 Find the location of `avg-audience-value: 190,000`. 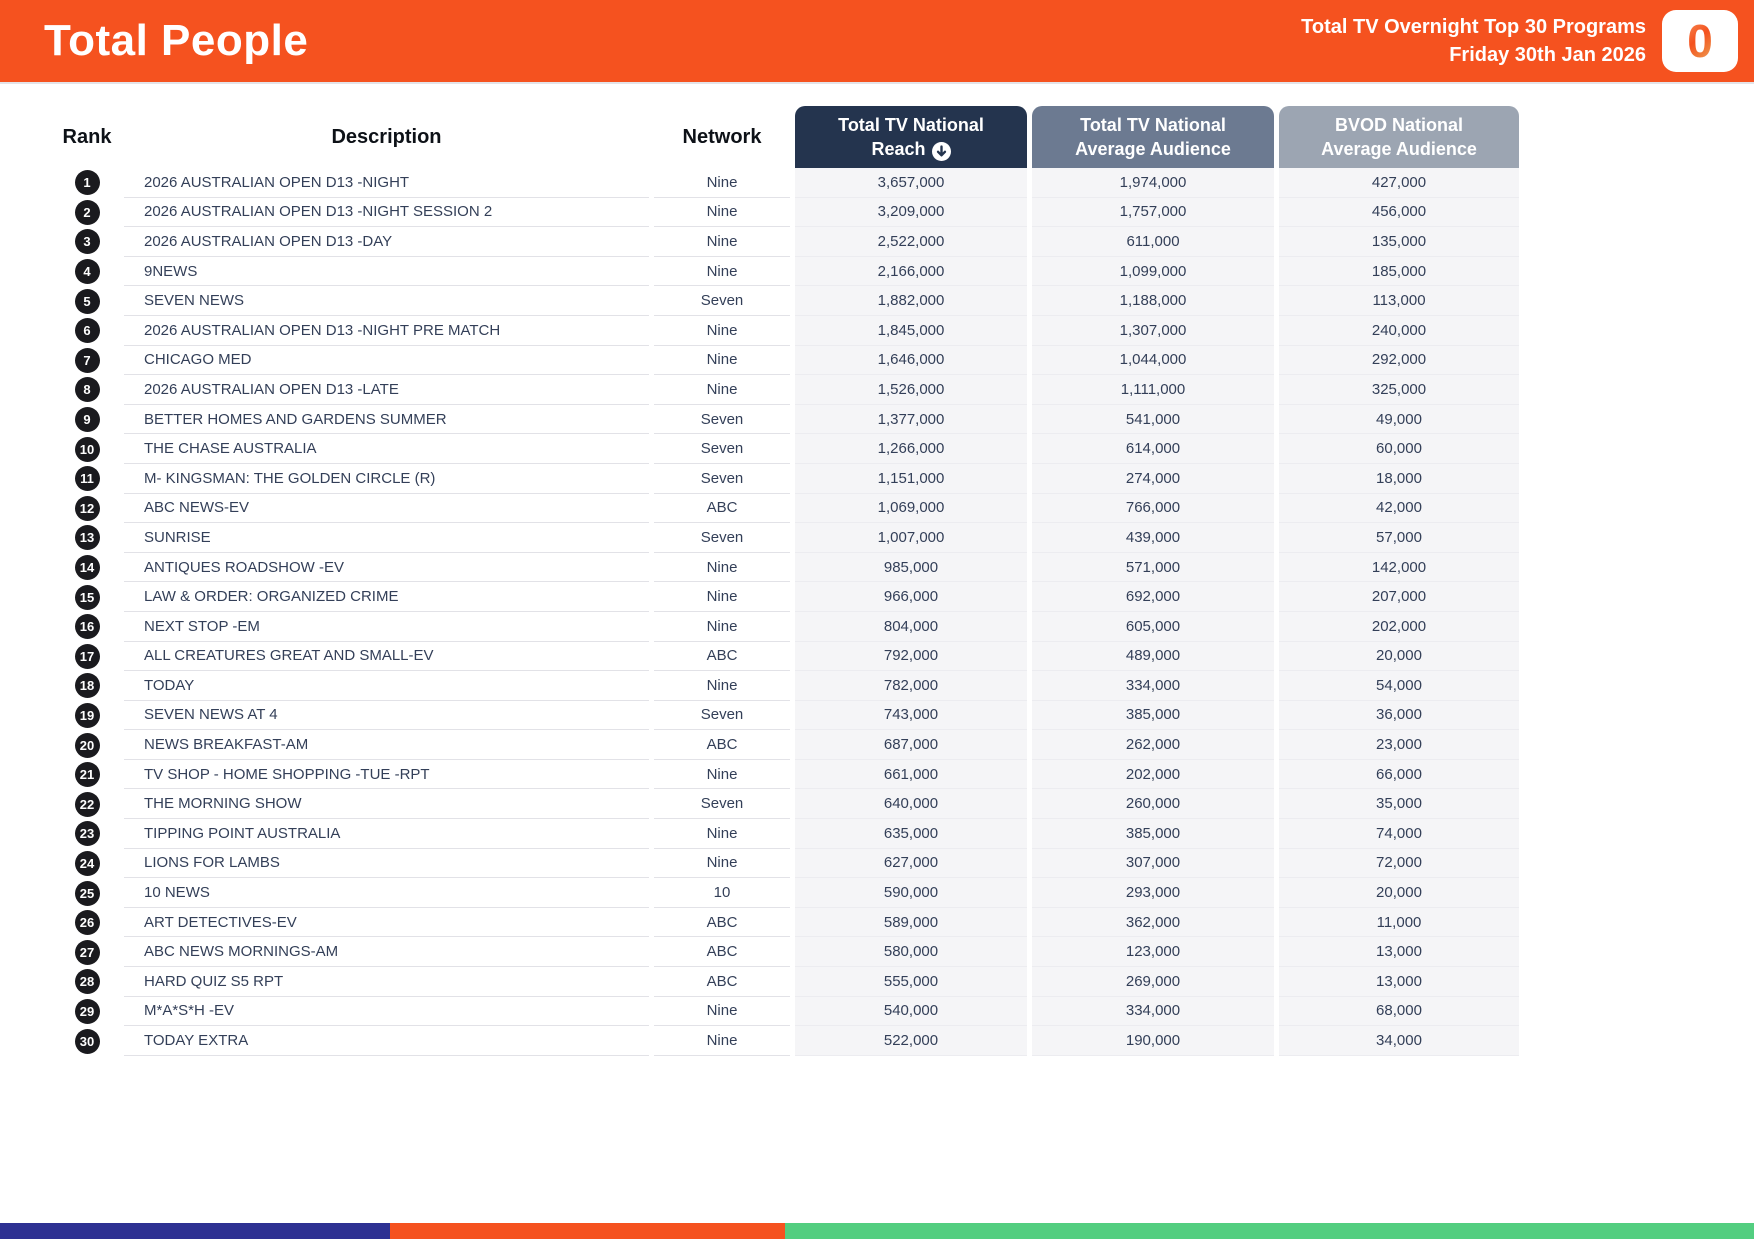

avg-audience-value: 190,000 is located at coordinates (1153, 1041).